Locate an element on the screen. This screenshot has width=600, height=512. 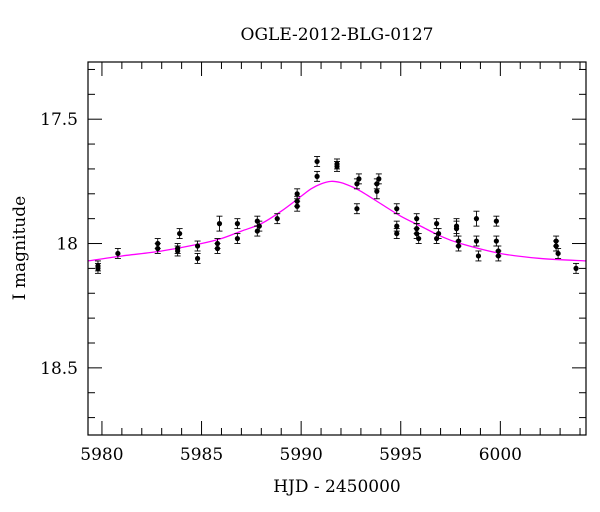
x-tick-label: 5995 is located at coordinates (400, 455).